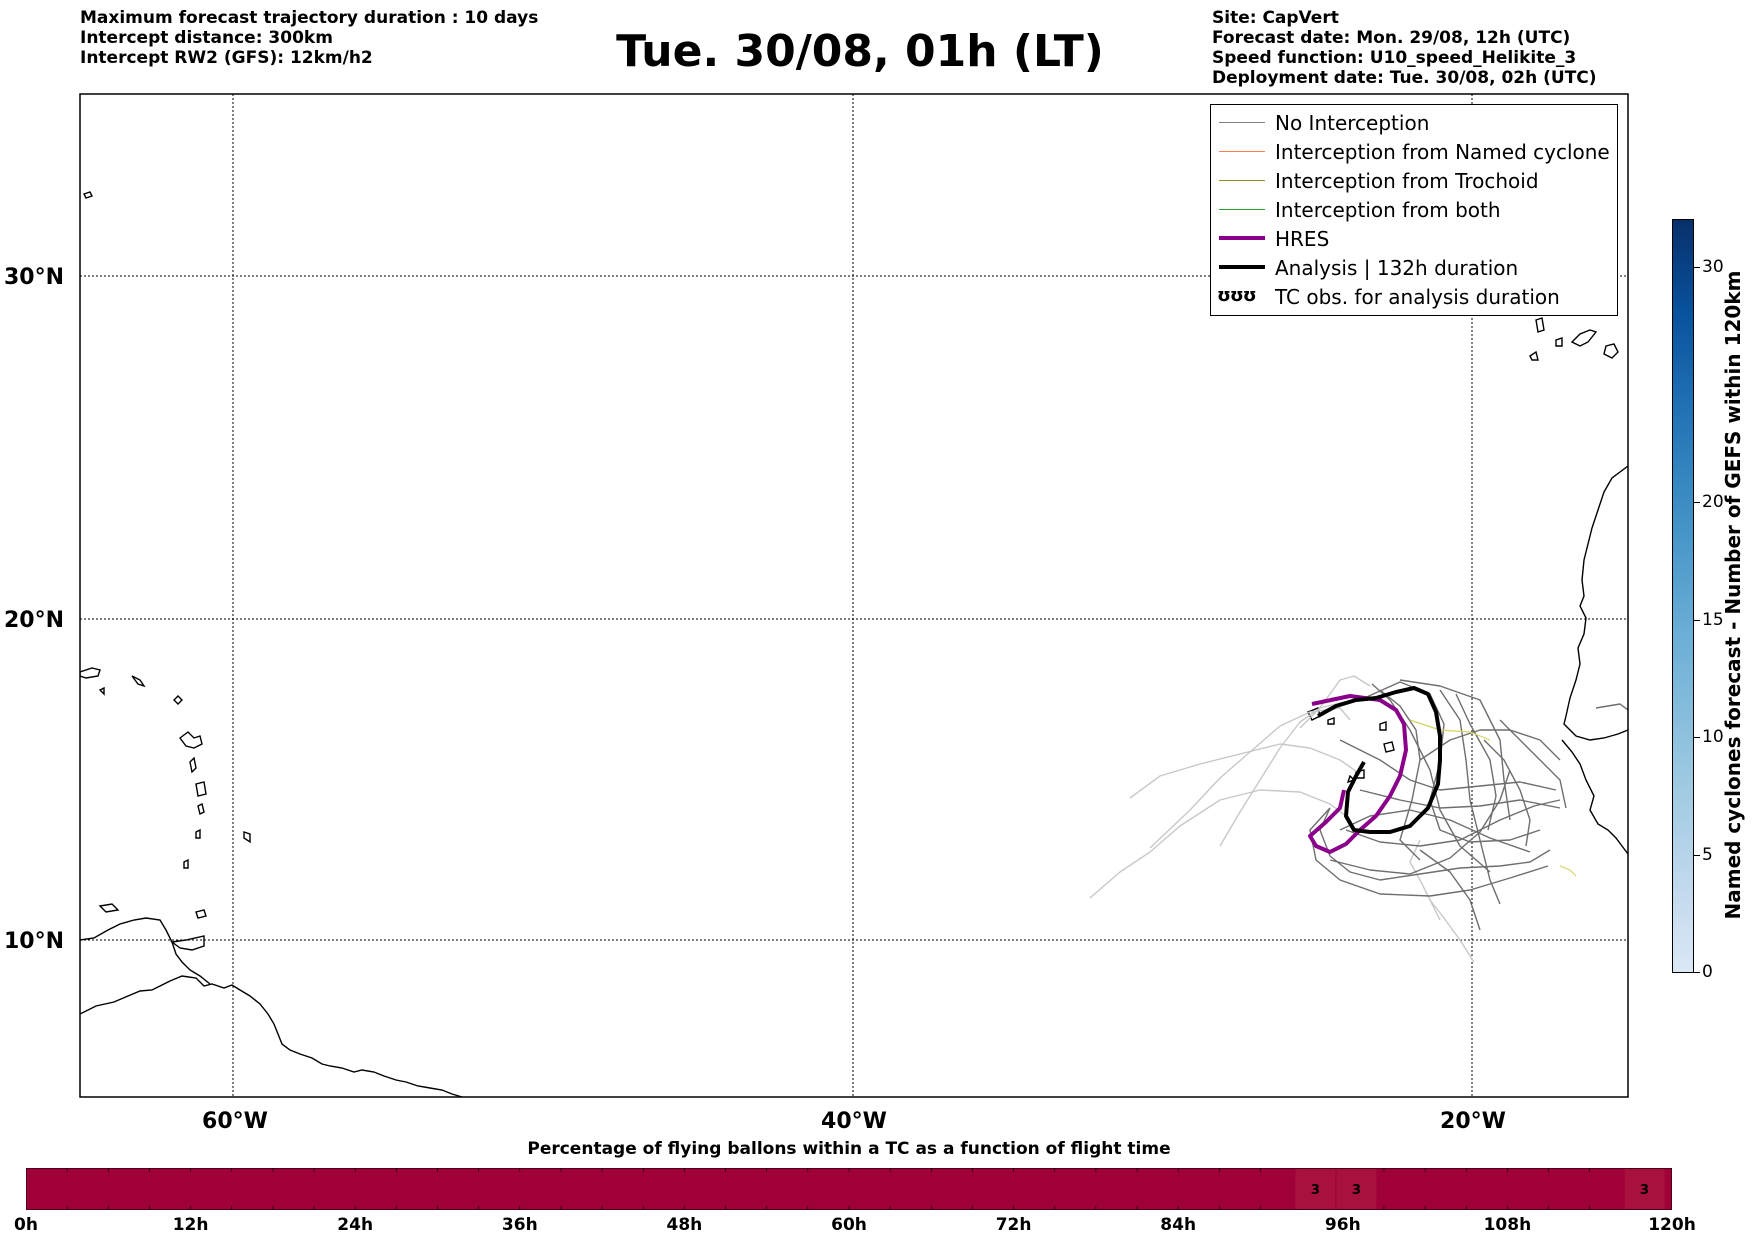 The height and width of the screenshot is (1241, 1752). I want to click on lon-label-40w: 40°W, so click(854, 1121).